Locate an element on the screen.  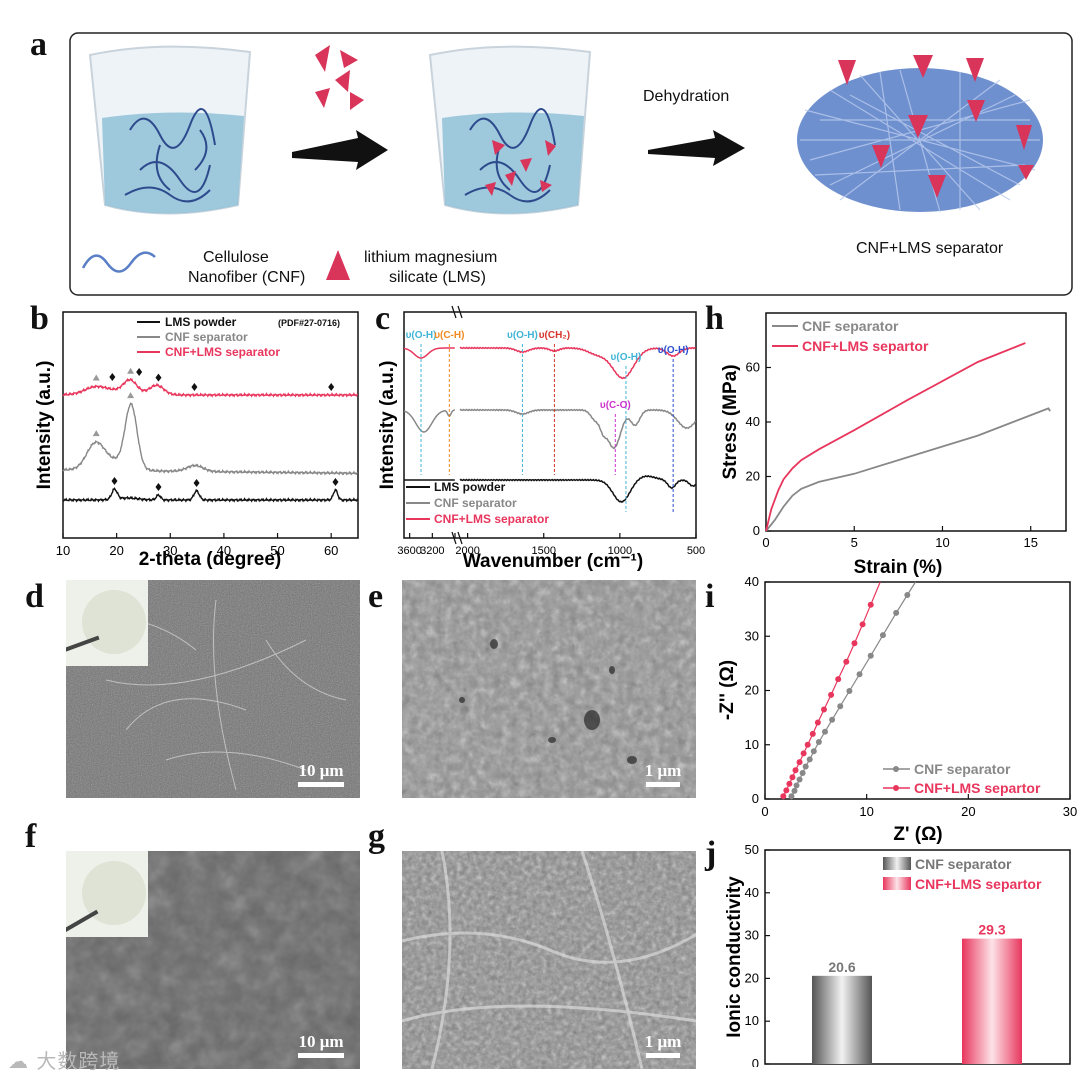
legend-label: CNF separator is located at coordinates (963, 864).